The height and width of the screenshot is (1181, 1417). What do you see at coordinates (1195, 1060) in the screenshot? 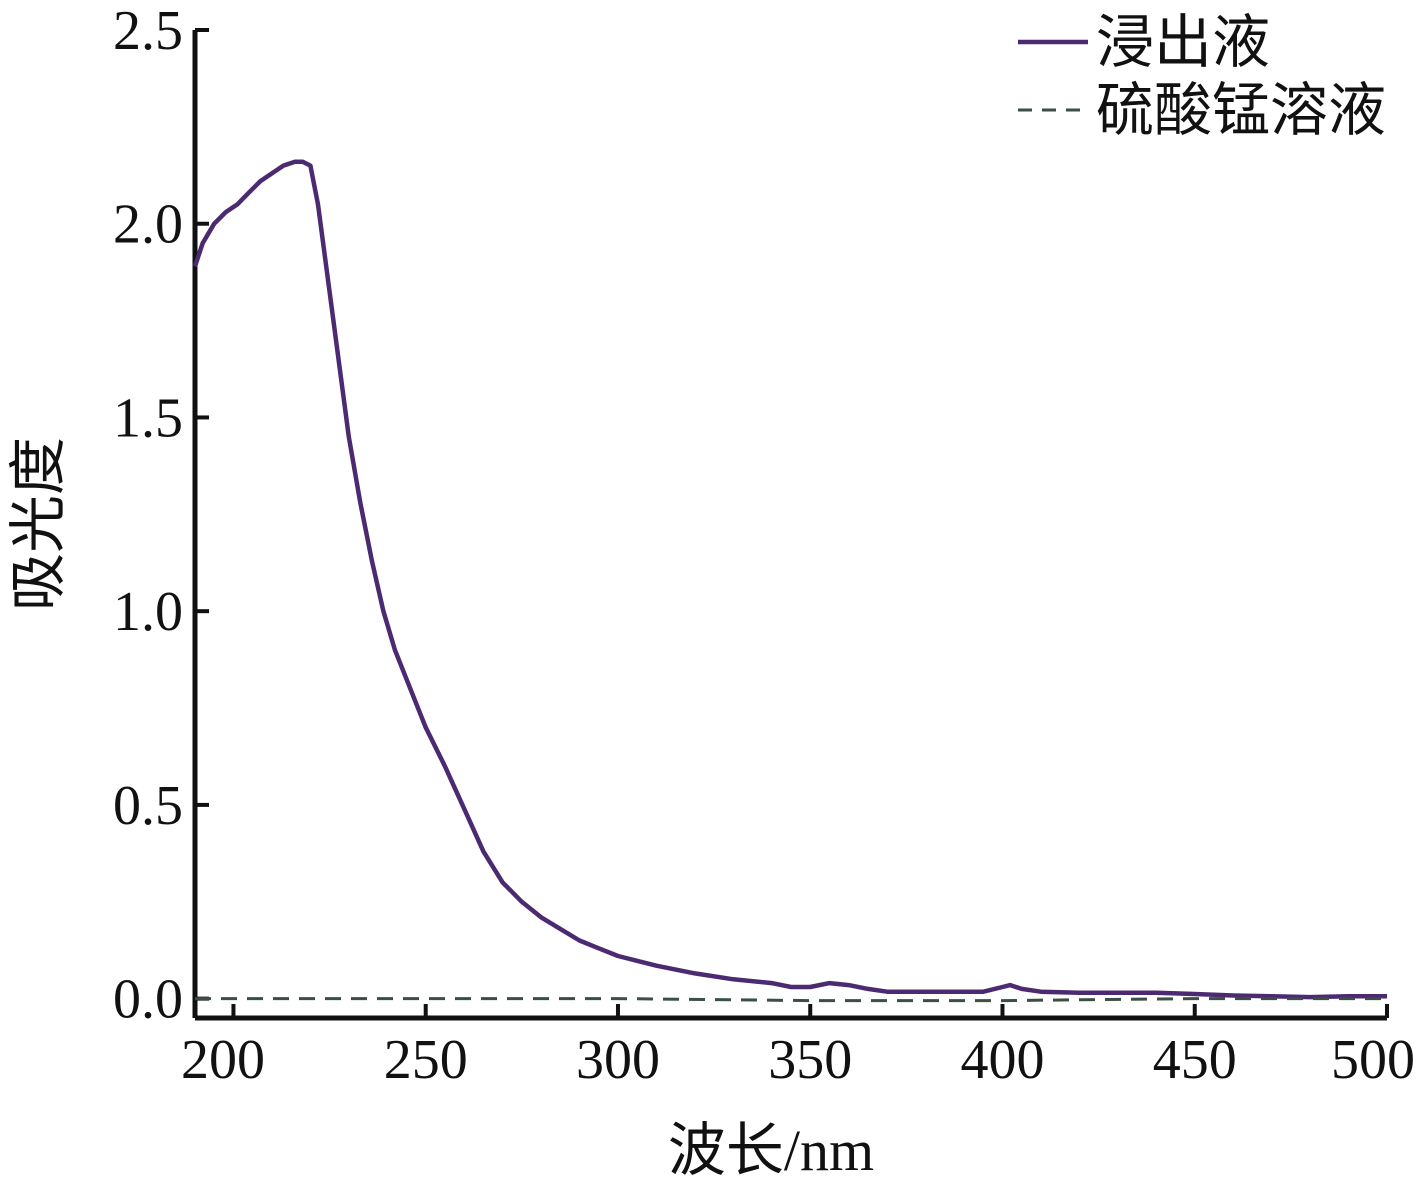
I see `x-tick-label: 450` at bounding box center [1195, 1060].